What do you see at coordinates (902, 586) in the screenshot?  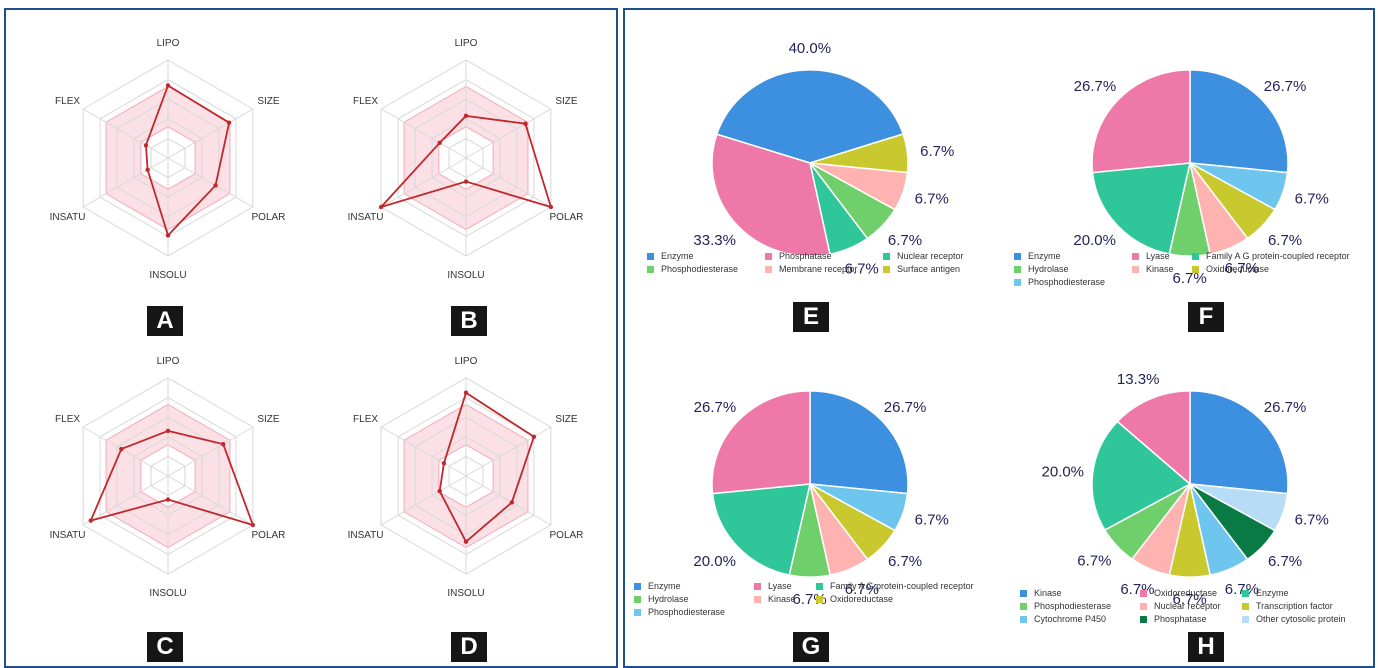 I see `legend-label: Family A G protein-coupled receptor` at bounding box center [902, 586].